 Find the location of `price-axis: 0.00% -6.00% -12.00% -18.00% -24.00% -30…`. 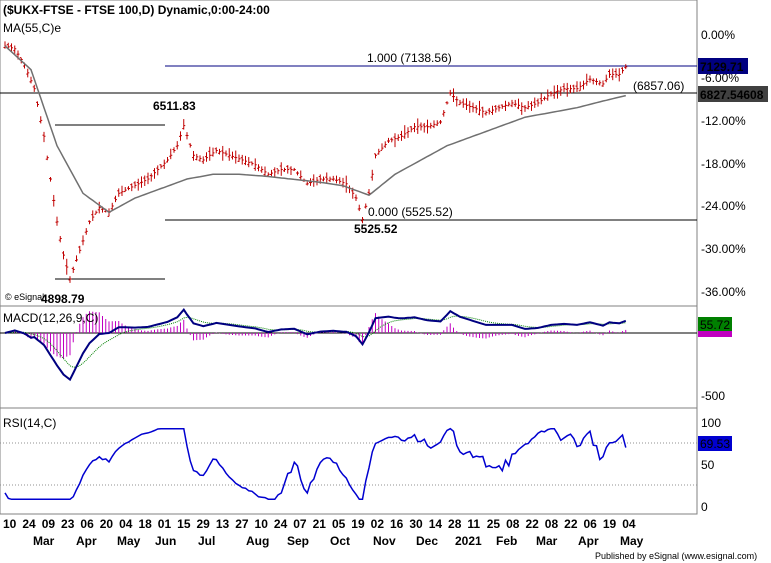

price-axis: 0.00% -6.00% -12.00% -18.00% -24.00% -30… is located at coordinates (723, 163).